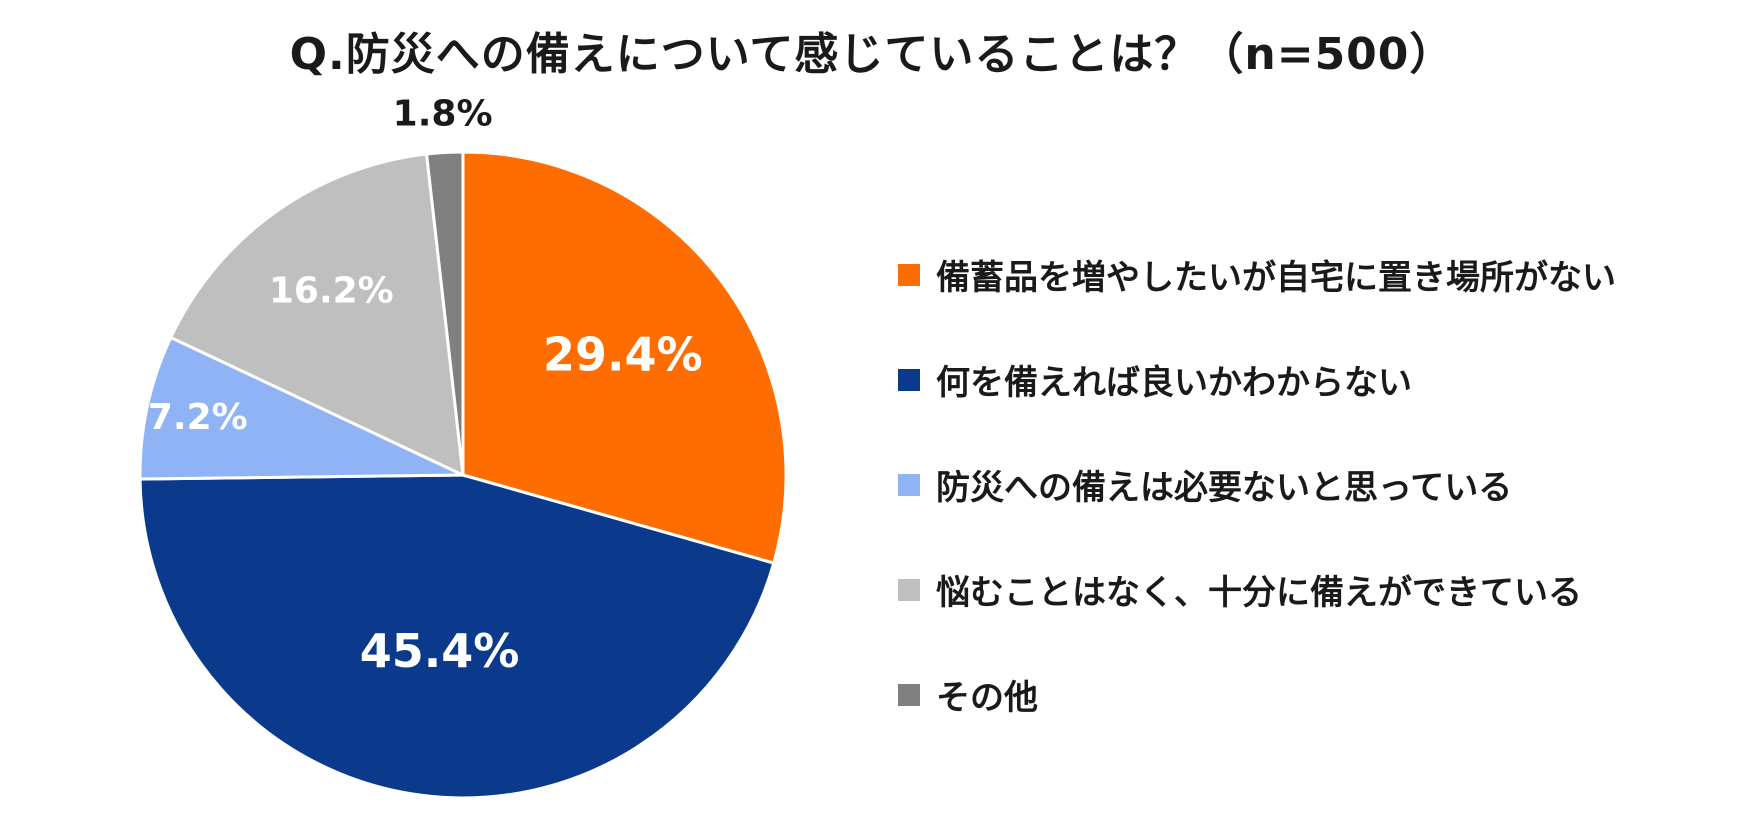  Describe the element at coordinates (1174, 383) in the screenshot. I see `legend-label: 何を備えれば良いかわからない` at that location.